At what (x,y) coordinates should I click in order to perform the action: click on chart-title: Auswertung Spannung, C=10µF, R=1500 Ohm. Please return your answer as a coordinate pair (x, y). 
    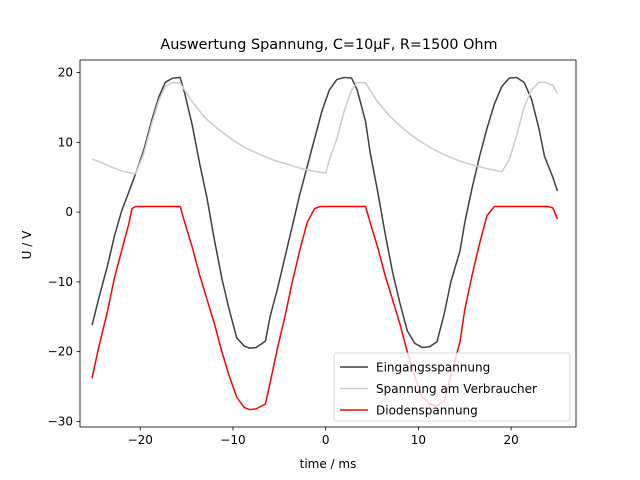
    Looking at the image, I should click on (328, 45).